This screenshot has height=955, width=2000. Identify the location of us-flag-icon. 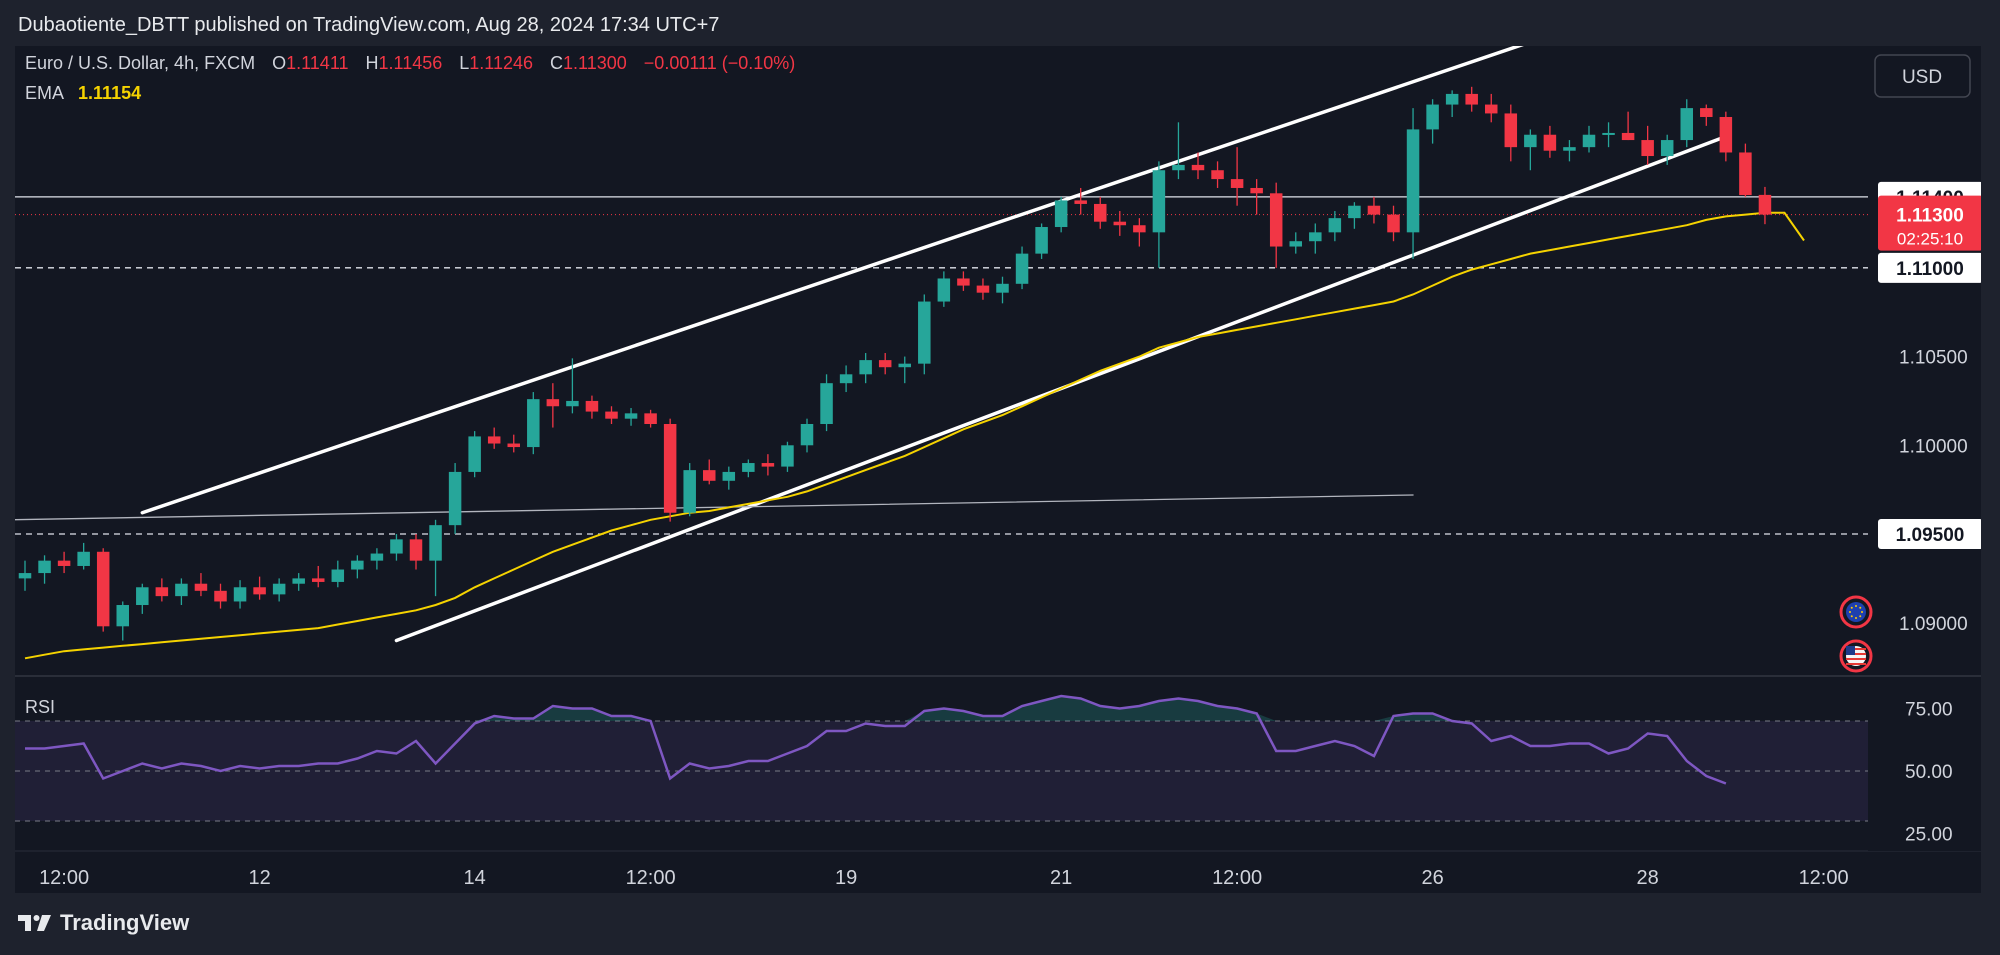
(1856, 656).